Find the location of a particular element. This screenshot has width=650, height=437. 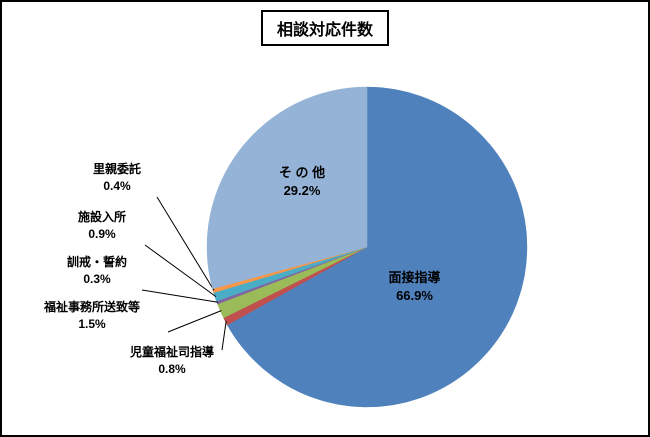

slice-percent: 0.3% is located at coordinates (97, 278).